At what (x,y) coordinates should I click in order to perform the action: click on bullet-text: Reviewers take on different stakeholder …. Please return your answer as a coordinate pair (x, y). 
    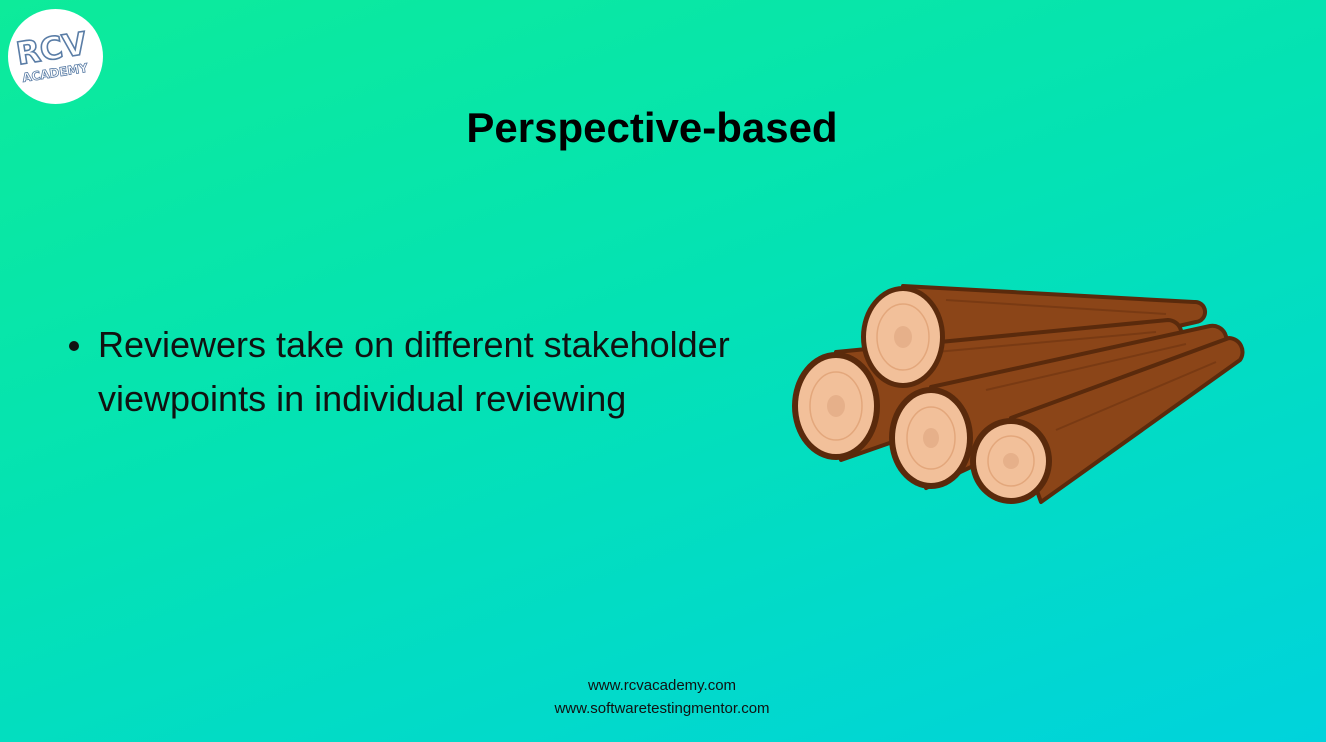
    Looking at the image, I should click on (414, 371).